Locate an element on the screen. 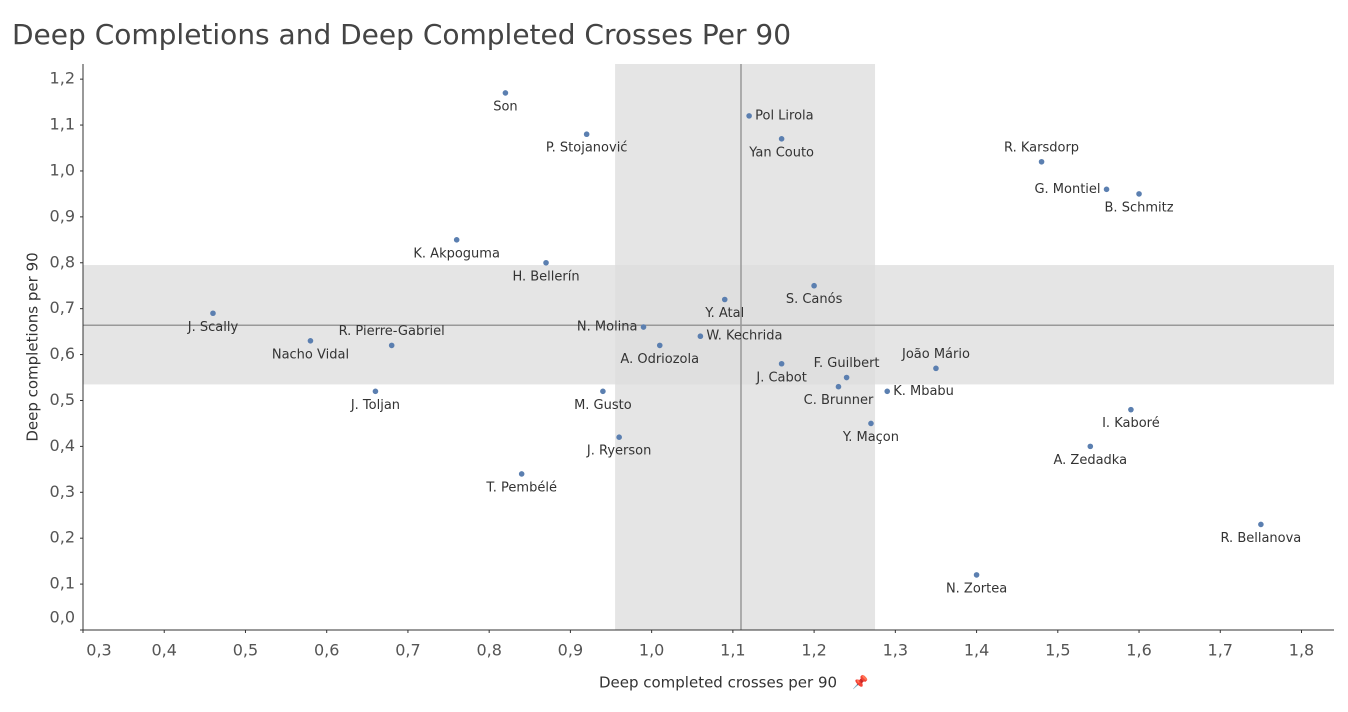  y-tick-label: 0,6 is located at coordinates (62, 353).